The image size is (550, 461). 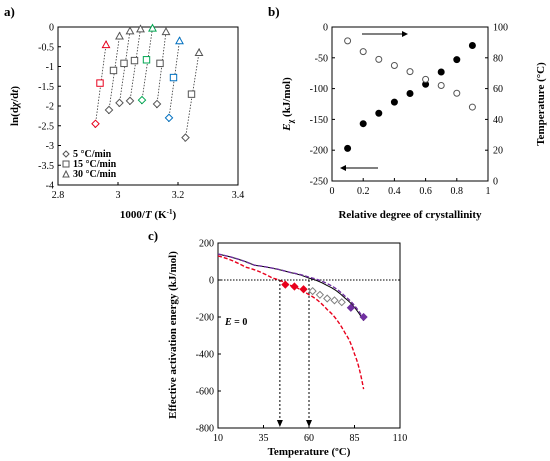 What do you see at coordinates (394, 191) in the screenshot?
I see `panel-b-x-tick-label: 0.4` at bounding box center [394, 191].